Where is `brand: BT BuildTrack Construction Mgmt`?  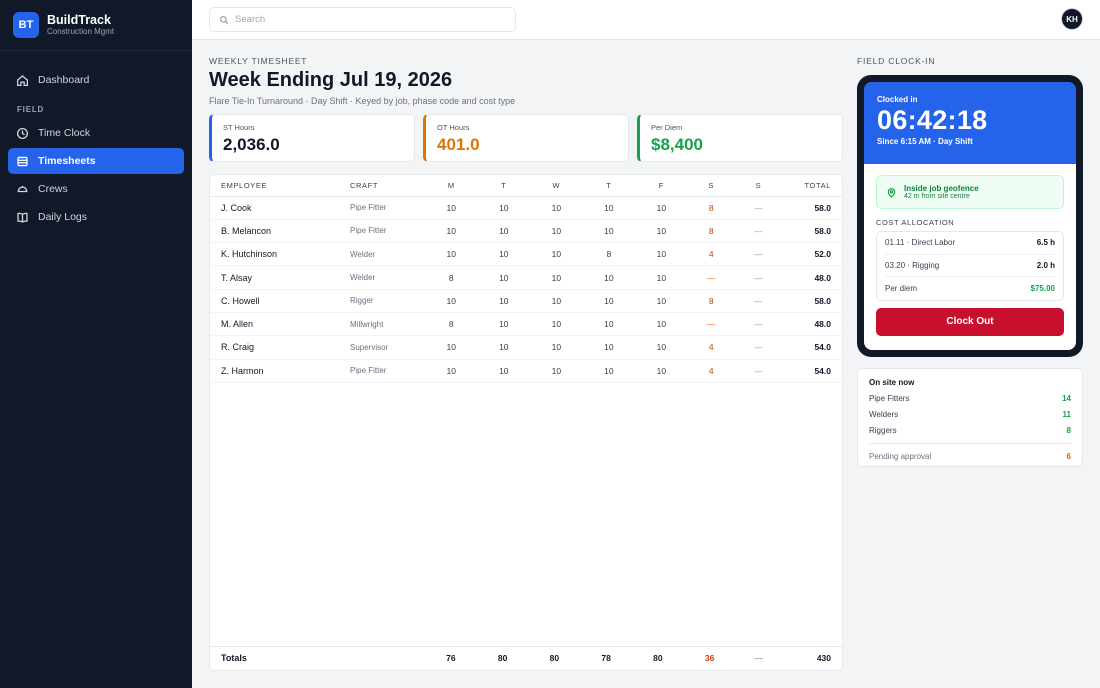 brand: BT BuildTrack Construction Mgmt is located at coordinates (96, 25).